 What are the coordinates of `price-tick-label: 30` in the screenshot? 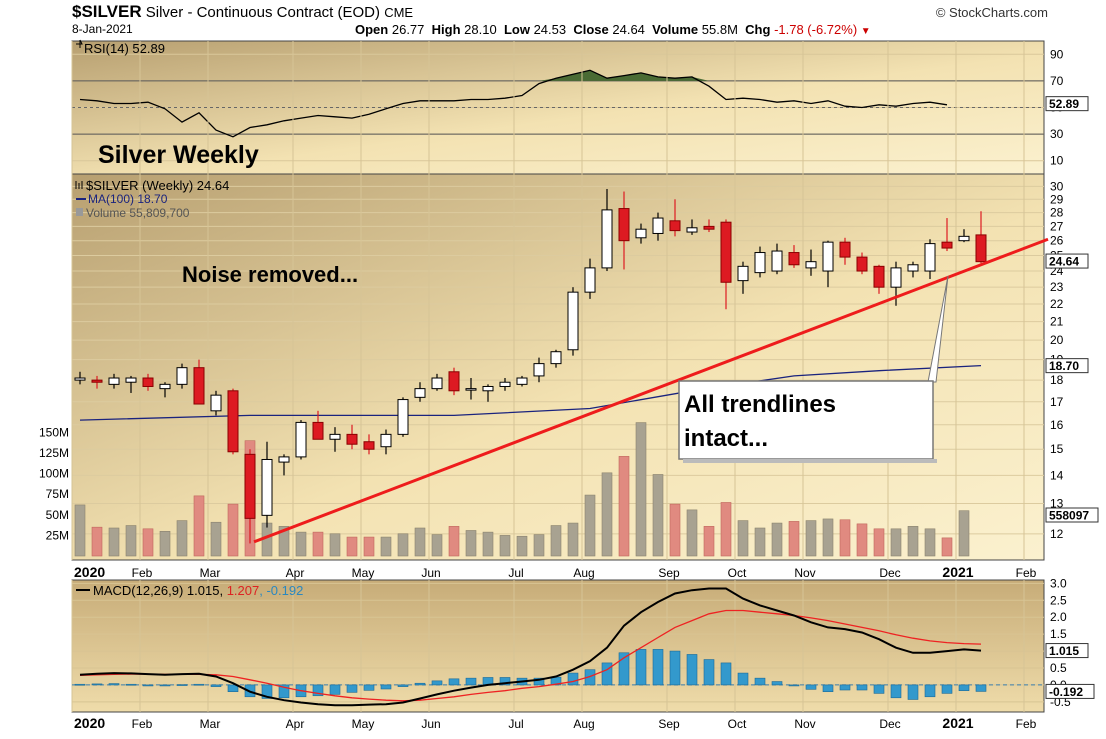 It's located at (1057, 186).